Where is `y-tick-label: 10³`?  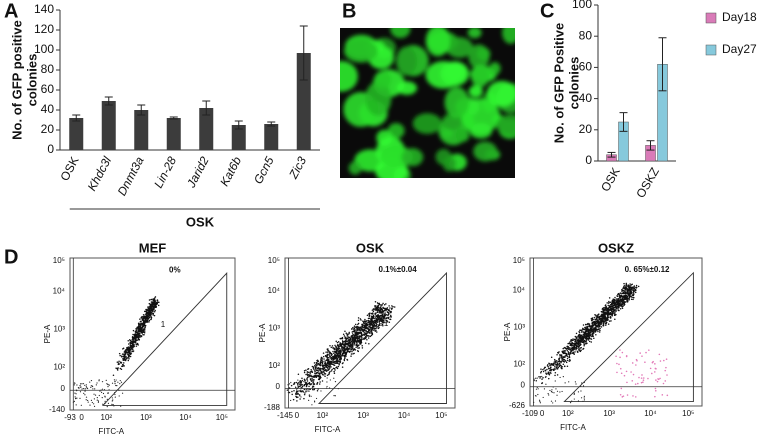 y-tick-label: 10³ is located at coordinates (59, 329).